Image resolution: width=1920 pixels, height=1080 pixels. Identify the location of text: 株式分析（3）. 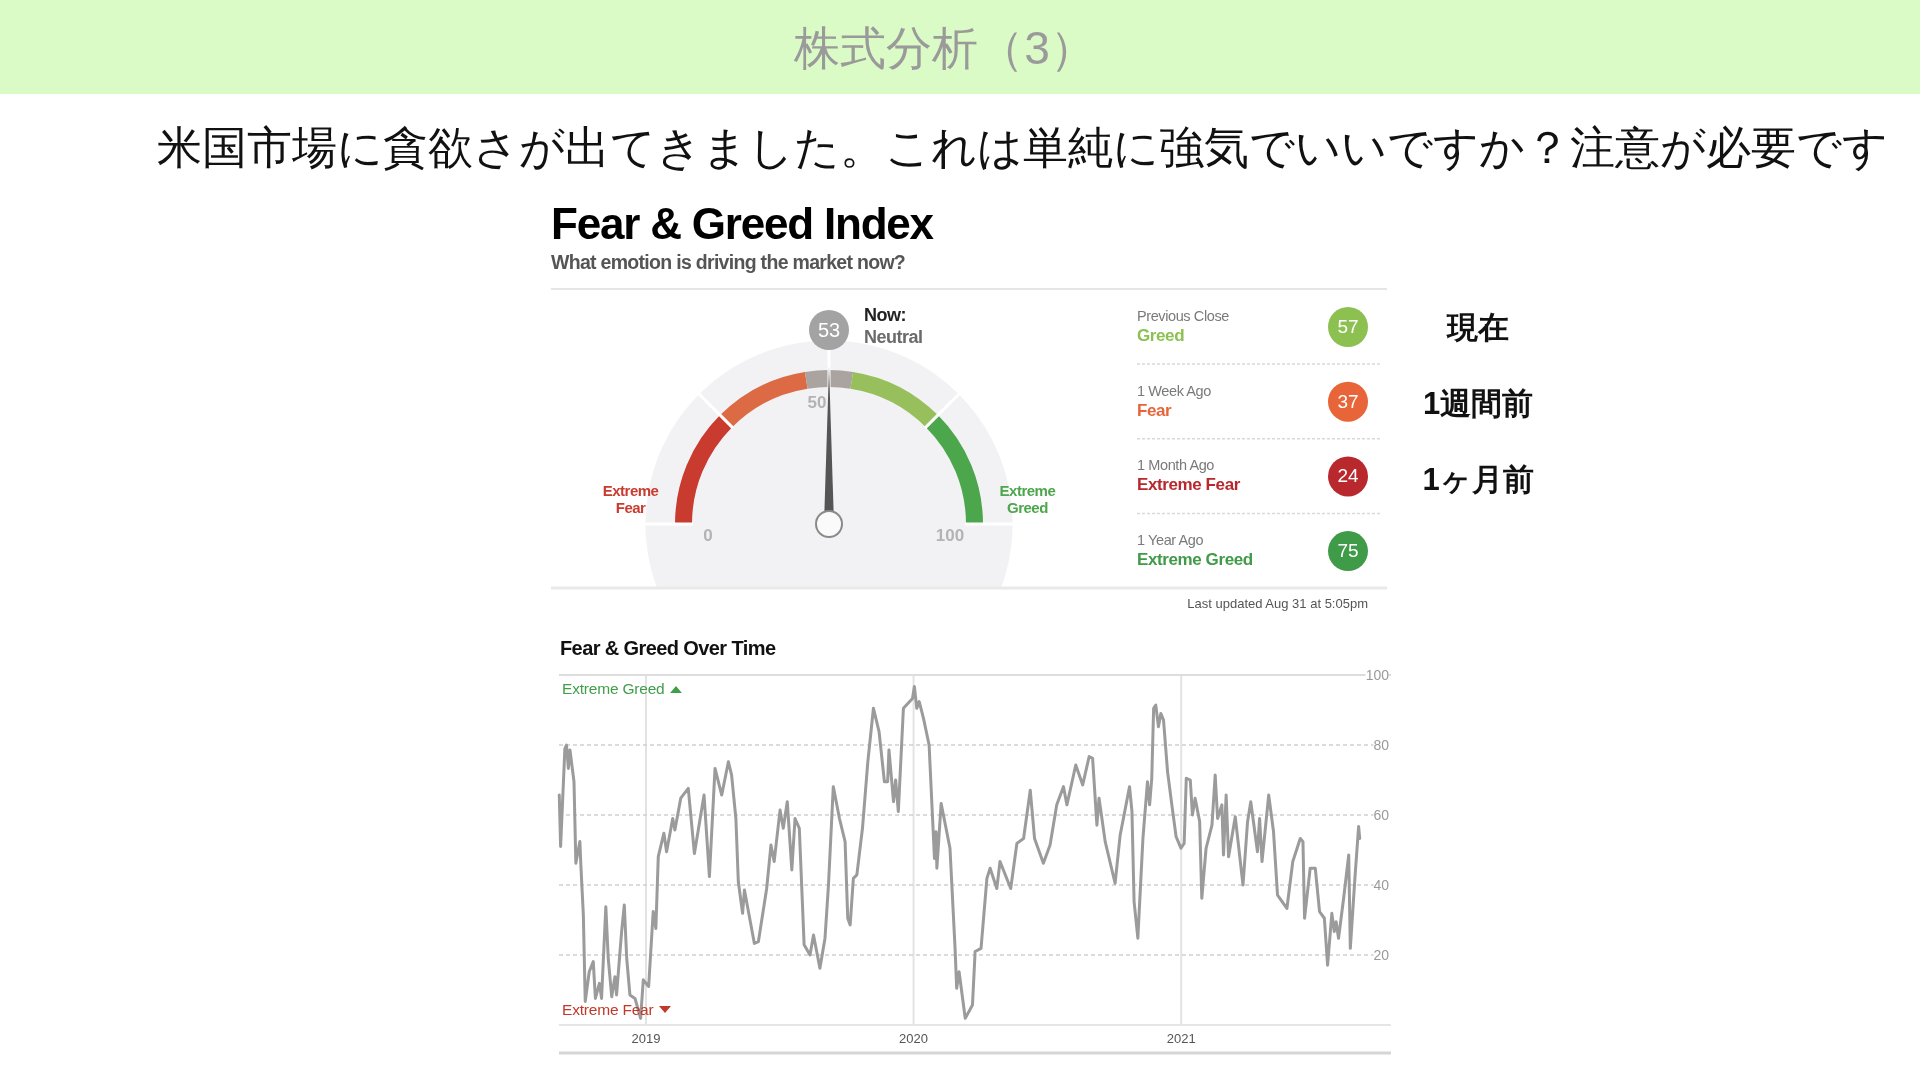
(945, 48).